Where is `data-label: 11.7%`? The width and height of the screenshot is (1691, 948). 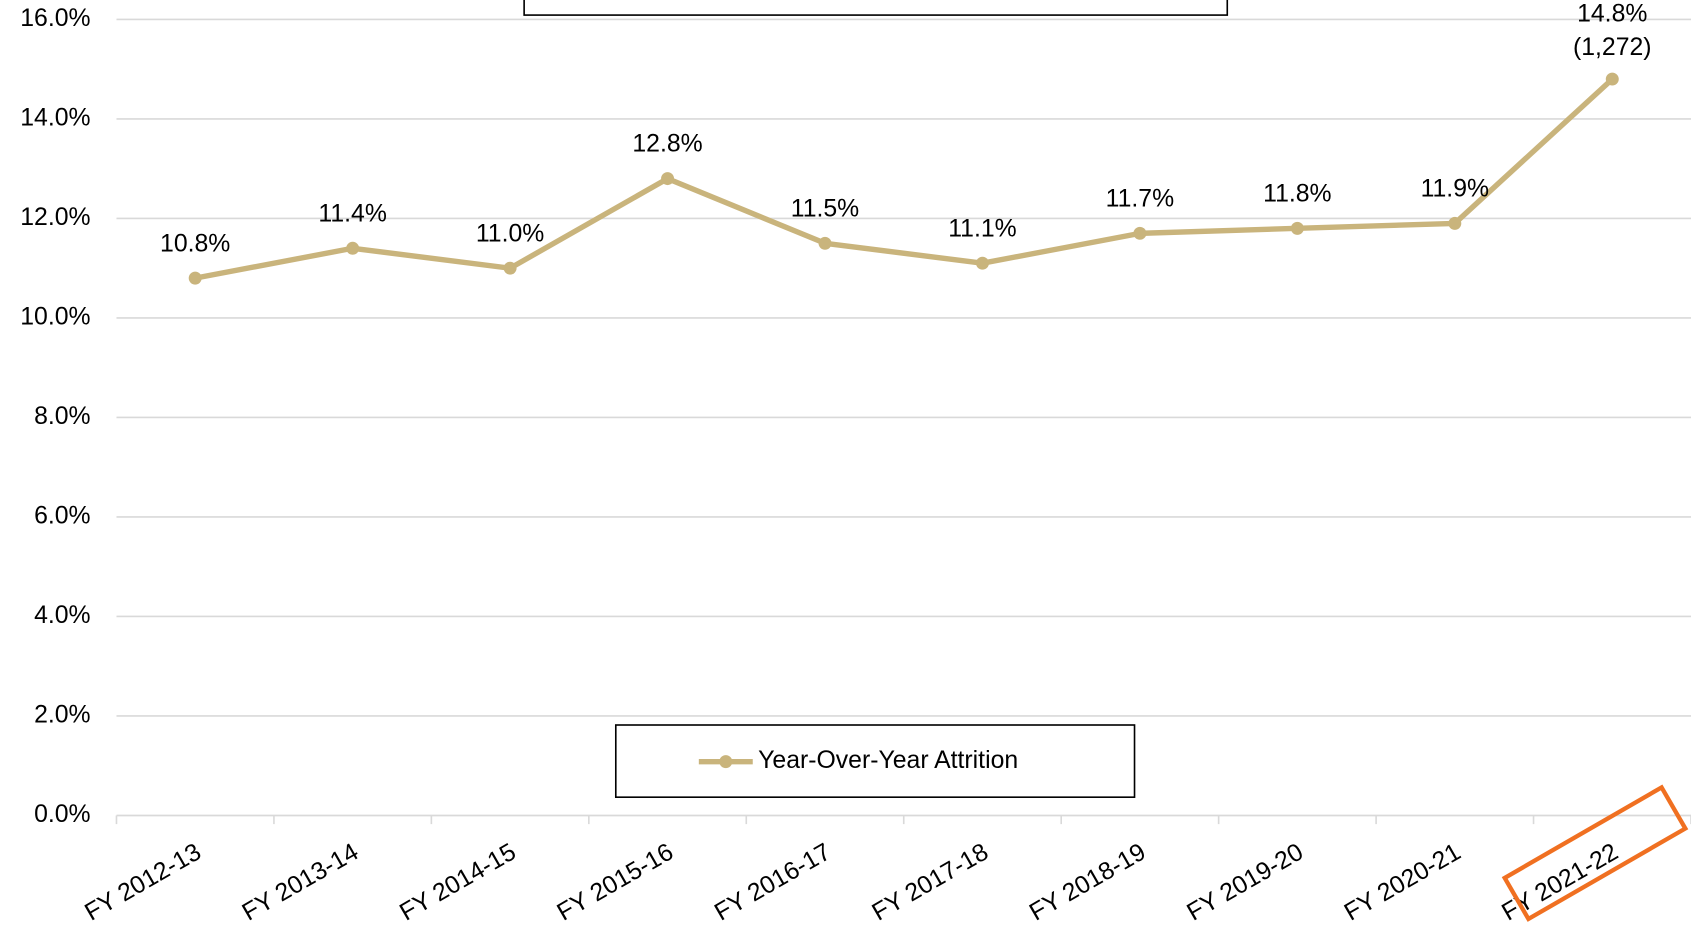
data-label: 11.7% is located at coordinates (1140, 199).